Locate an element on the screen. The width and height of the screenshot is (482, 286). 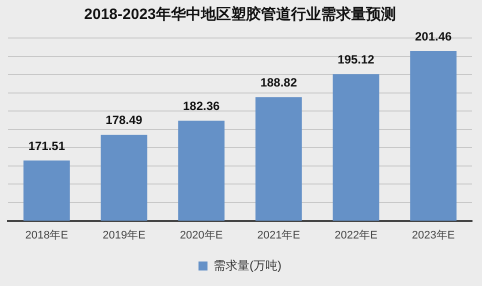
x-tick-label: 2022年E is located at coordinates (356, 235).